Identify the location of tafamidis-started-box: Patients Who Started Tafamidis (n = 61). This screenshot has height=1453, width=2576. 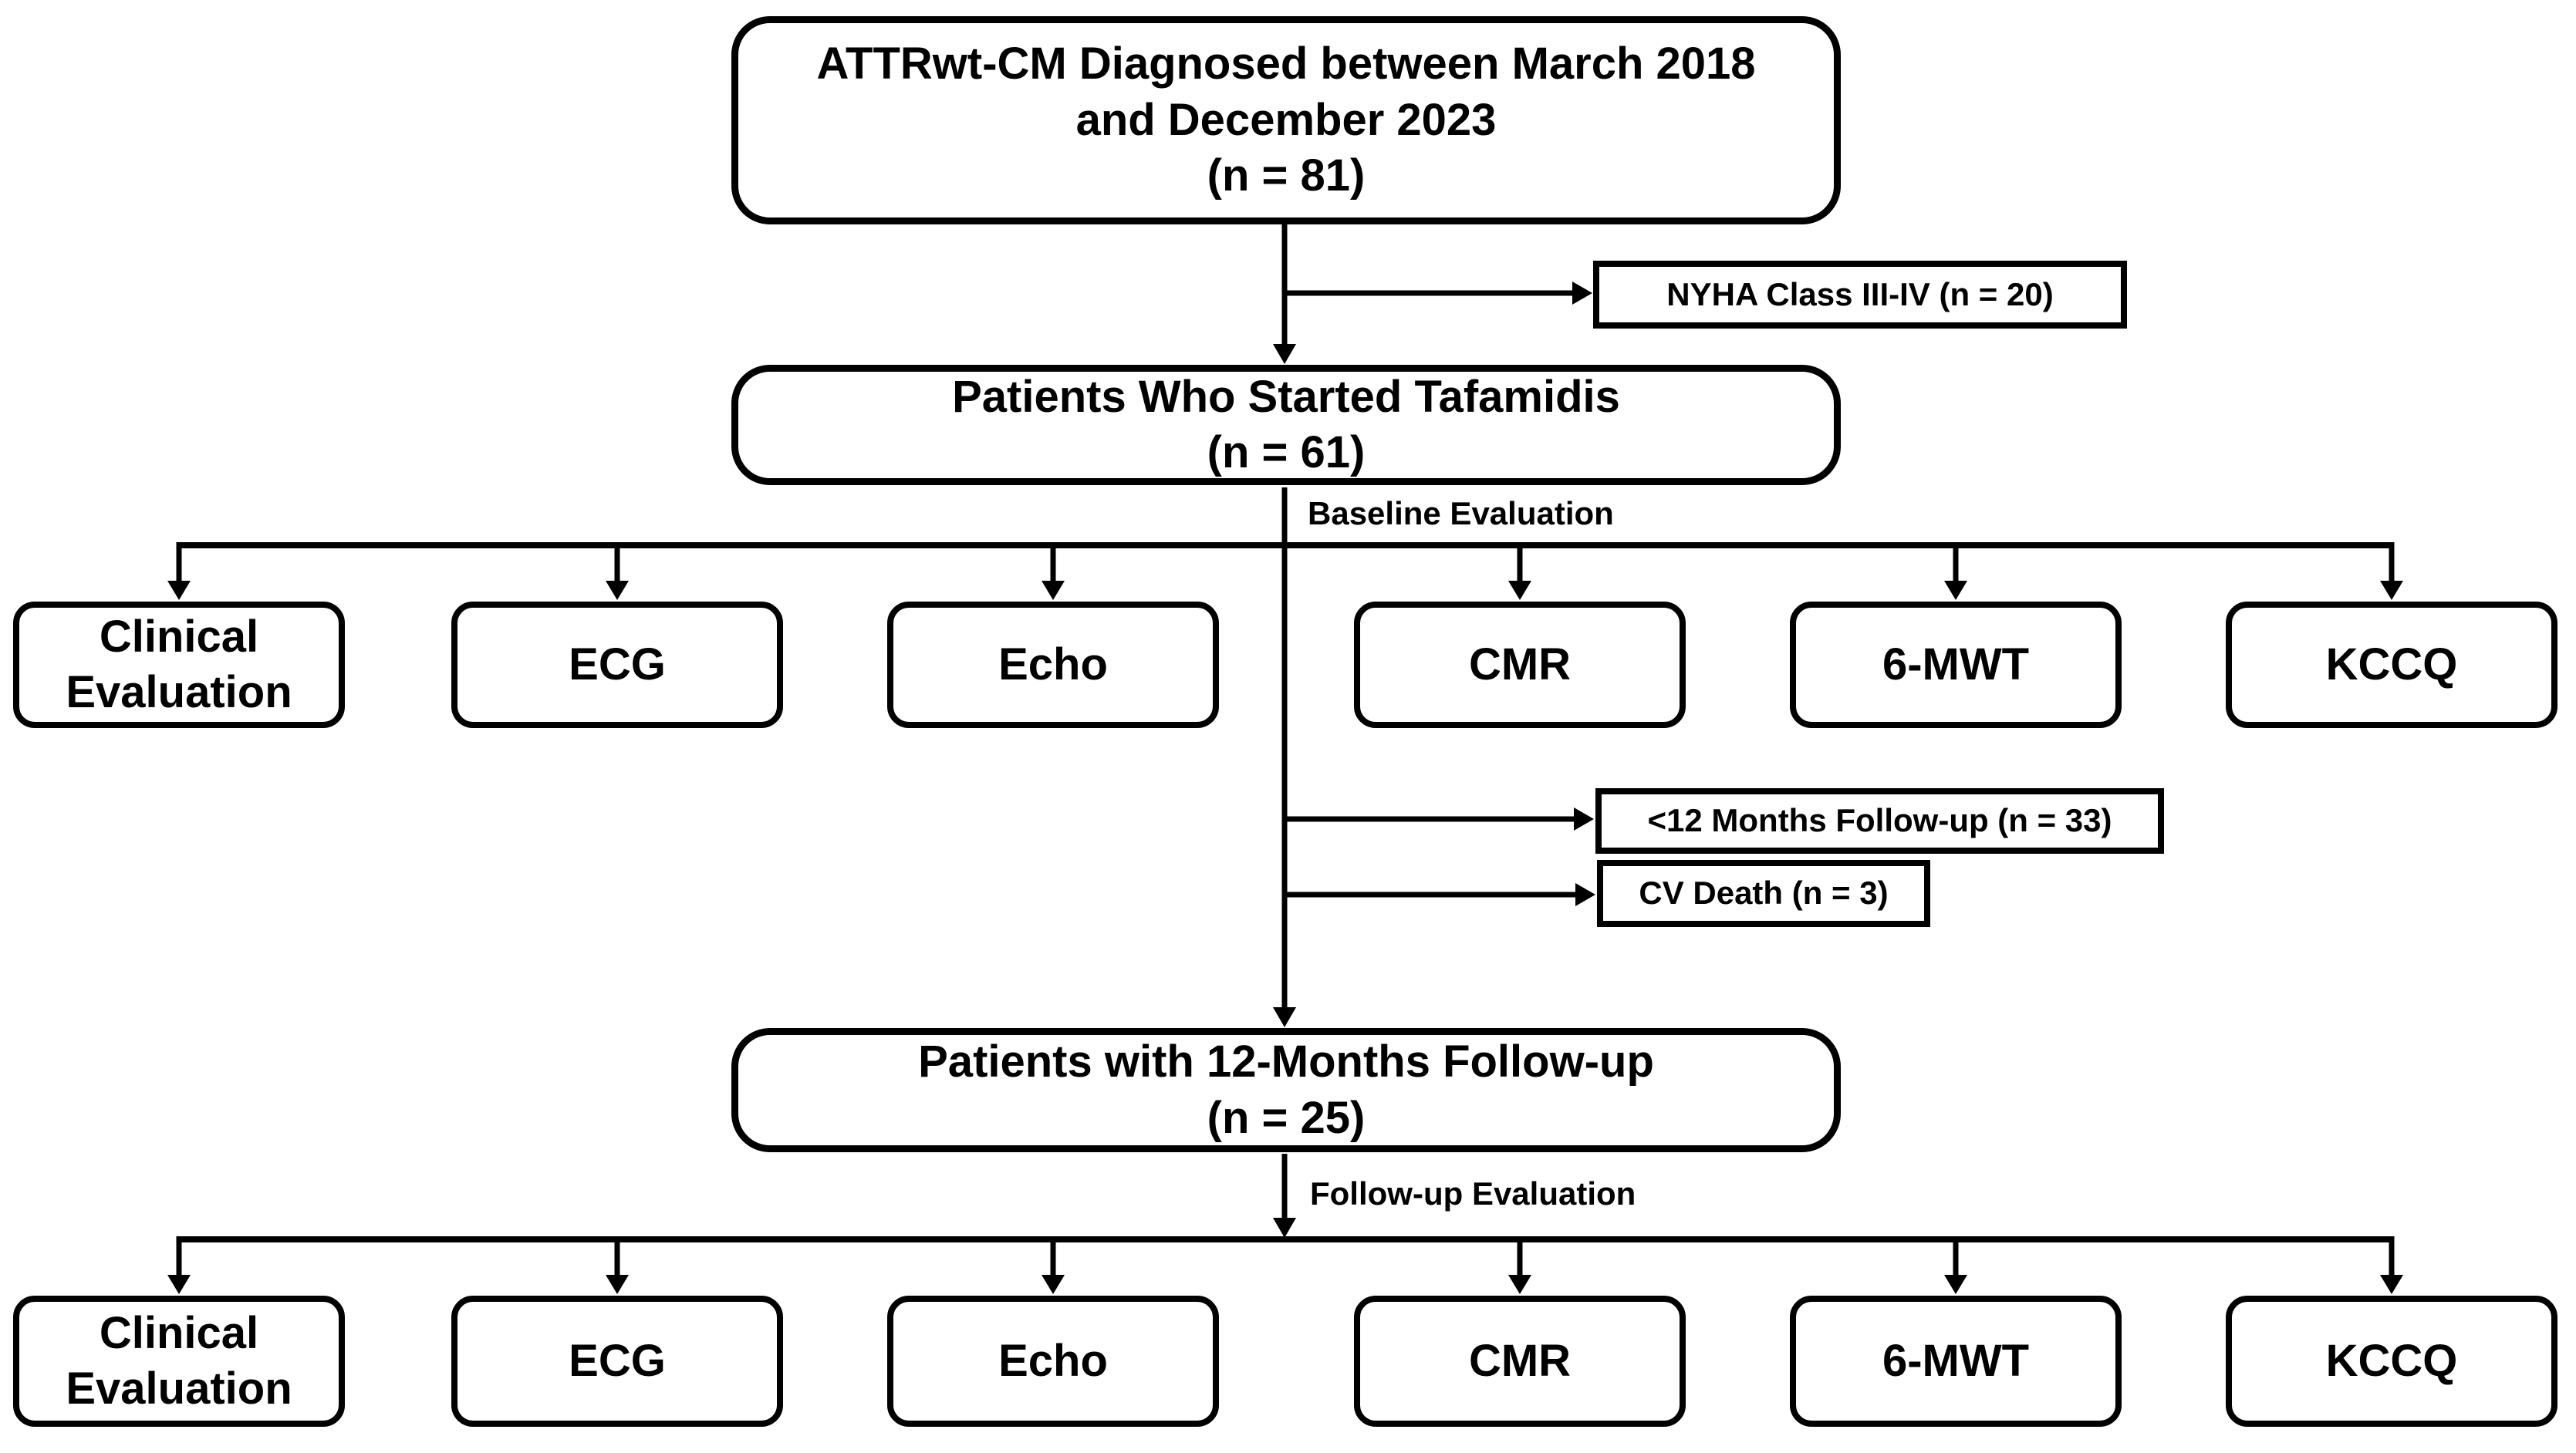
(1286, 425).